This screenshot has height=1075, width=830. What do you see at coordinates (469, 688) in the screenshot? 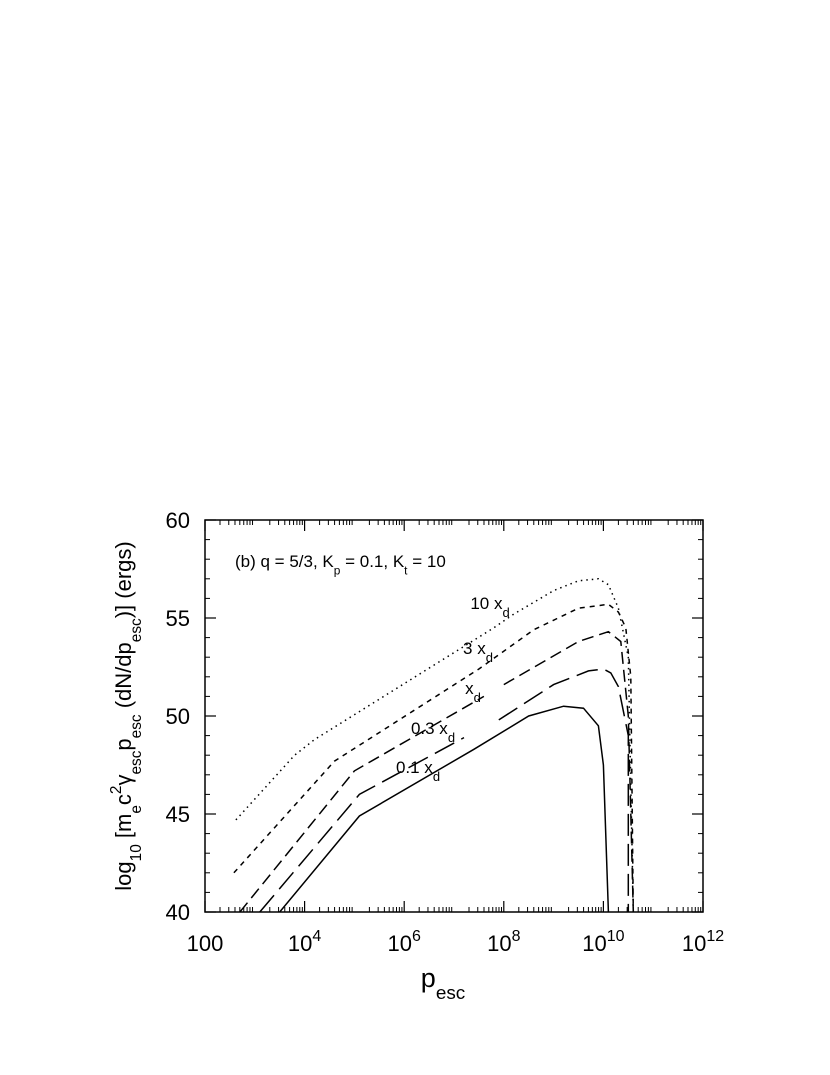
I see `series-label-name: x` at bounding box center [469, 688].